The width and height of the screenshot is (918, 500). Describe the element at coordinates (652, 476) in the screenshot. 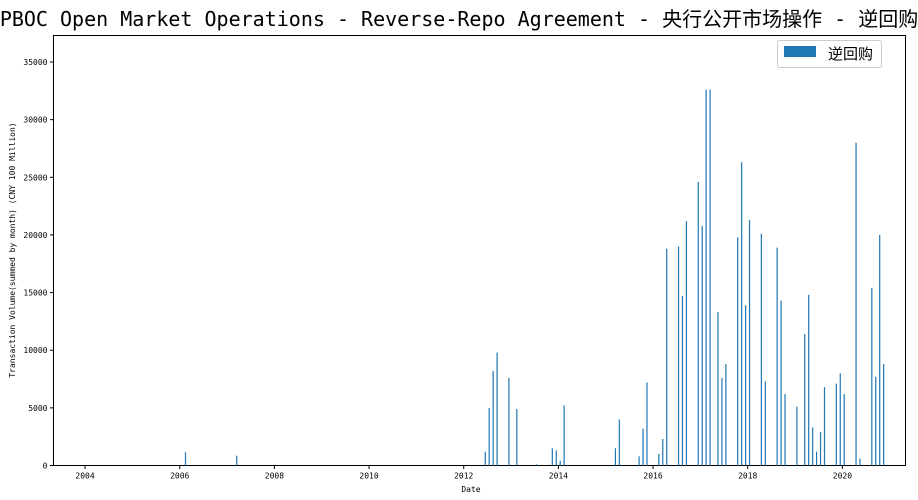

I see `x-tick-label: 2016` at that location.